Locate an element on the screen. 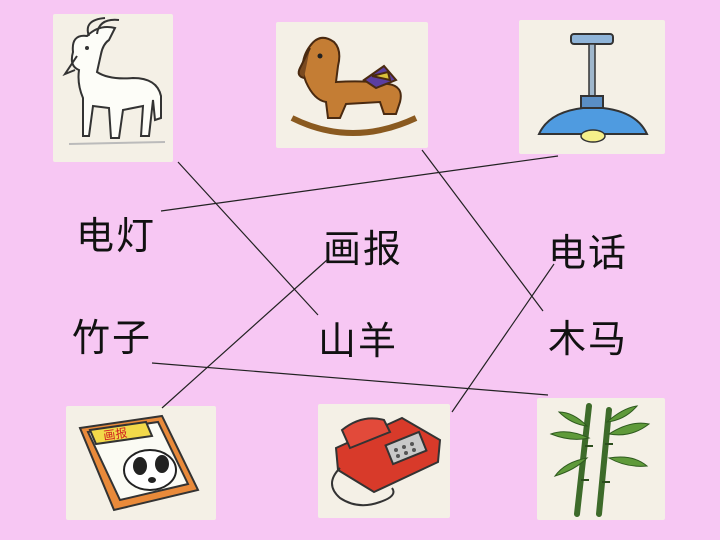 The height and width of the screenshot is (540, 720). ceiling-lamp-picture is located at coordinates (592, 87).